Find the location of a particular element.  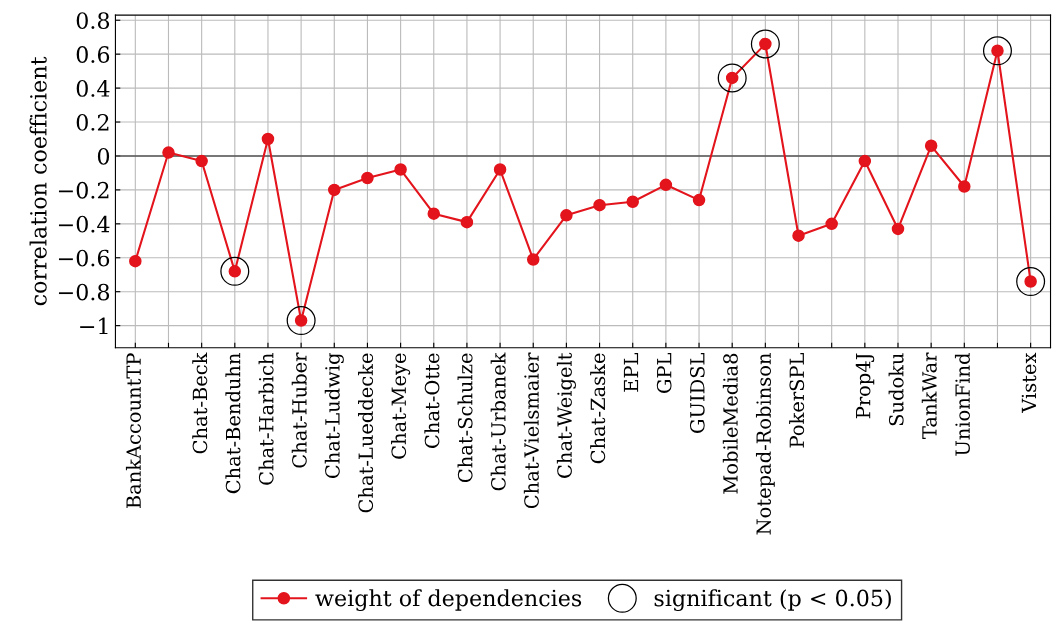

x-tick-label: UnionFind is located at coordinates (962, 404).